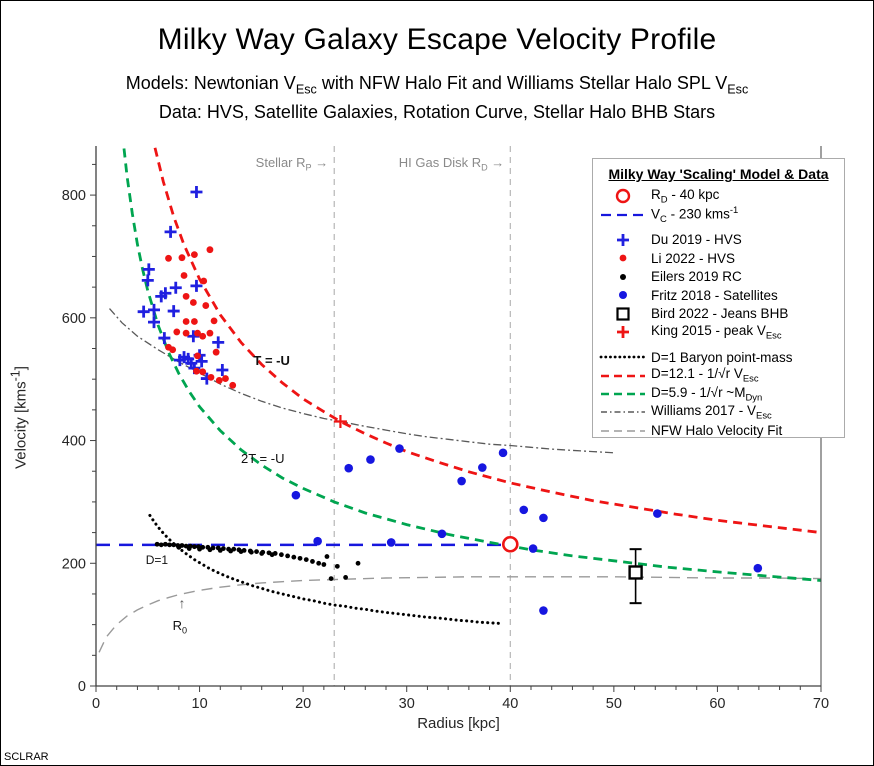  What do you see at coordinates (510, 704) in the screenshot?
I see `x-tick-label: 40` at bounding box center [510, 704].